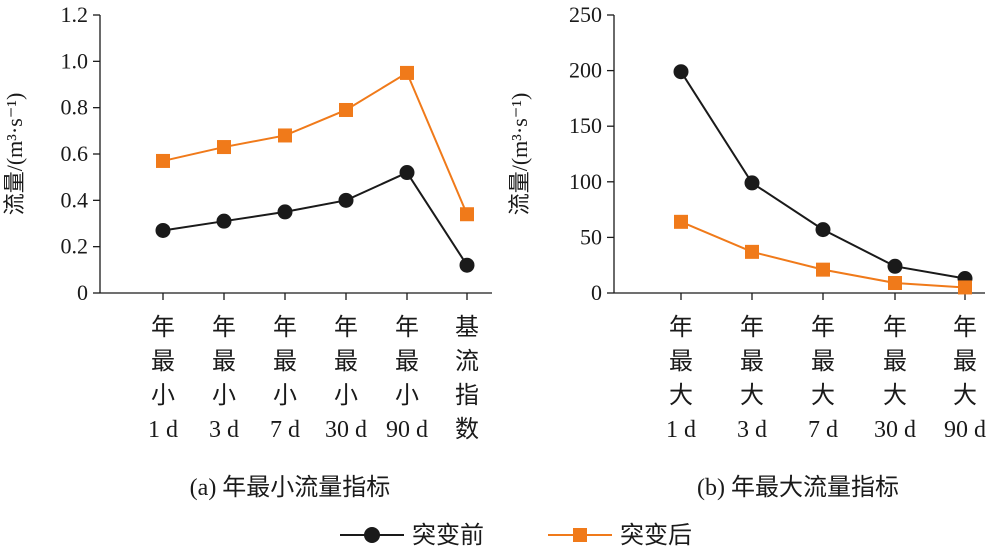 This screenshot has width=992, height=551. Describe the element at coordinates (965, 378) in the screenshot. I see `x-category-label-b: 年最大 90 d` at that location.